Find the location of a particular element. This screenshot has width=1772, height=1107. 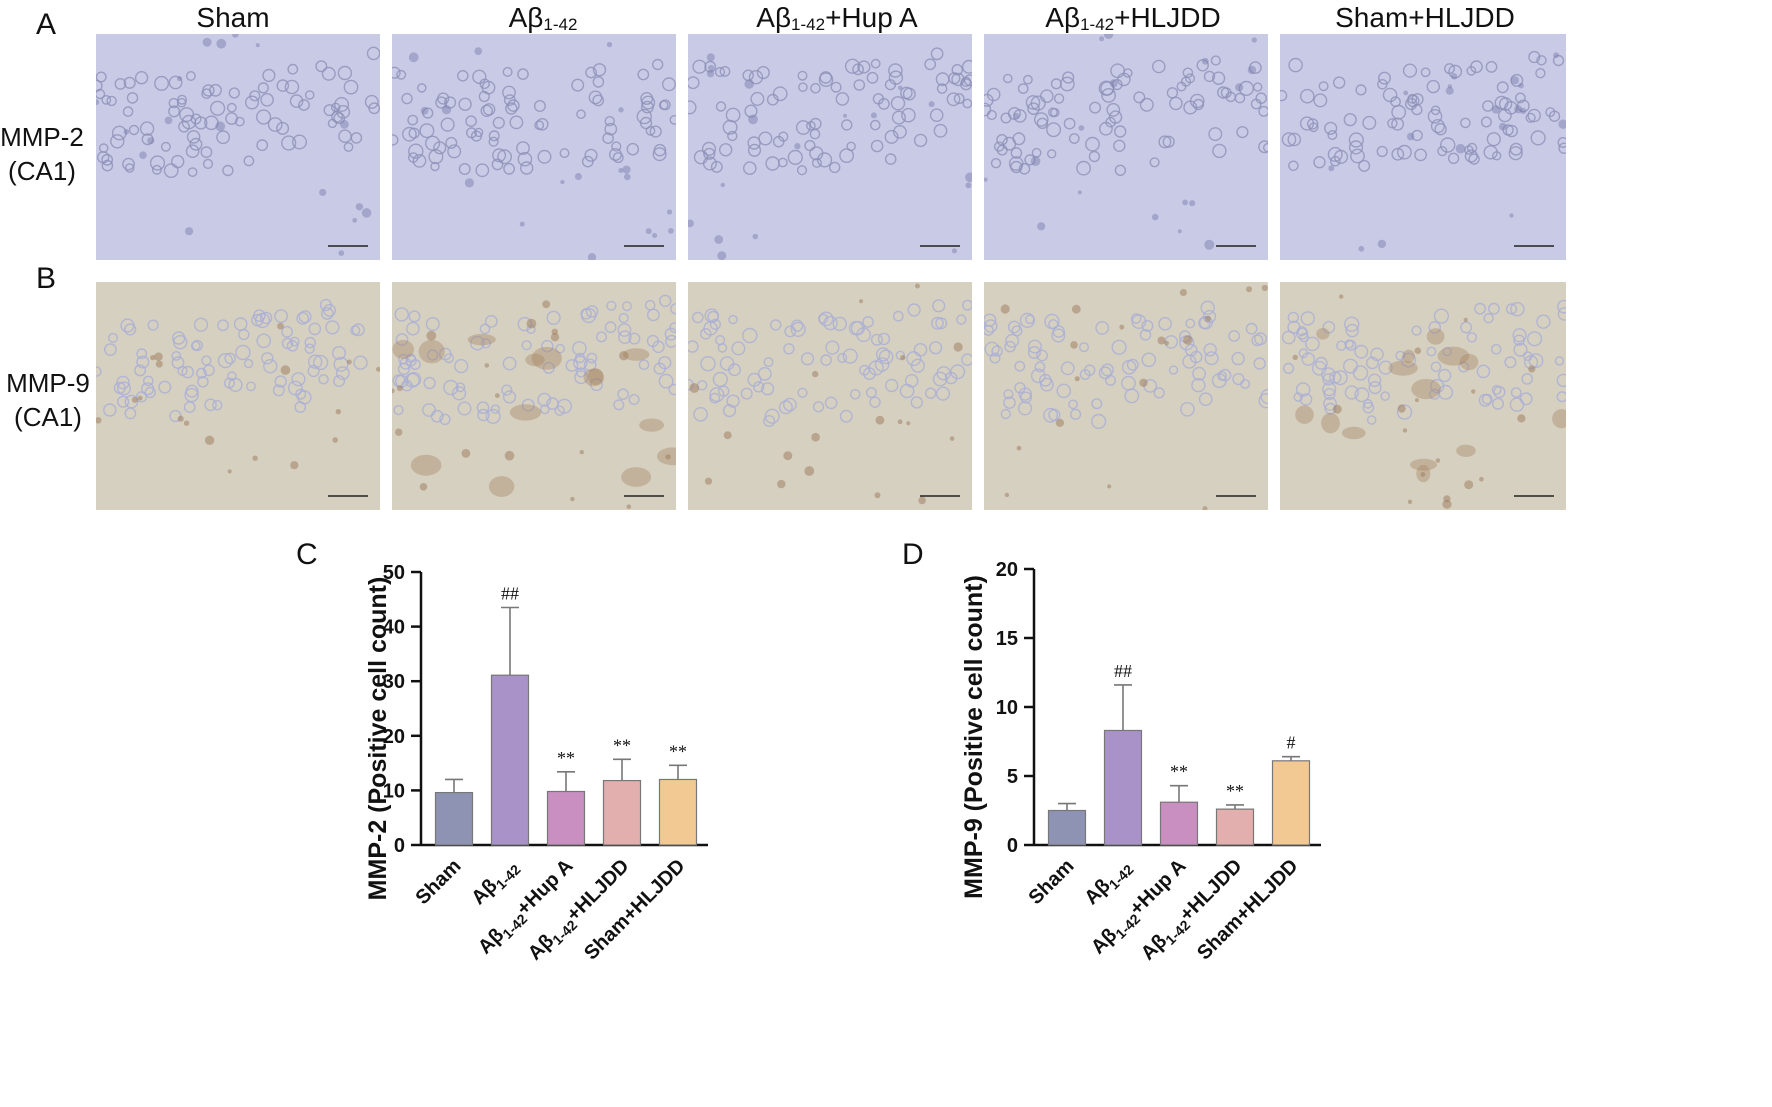

y-tick-label: 50 is located at coordinates (394, 573).